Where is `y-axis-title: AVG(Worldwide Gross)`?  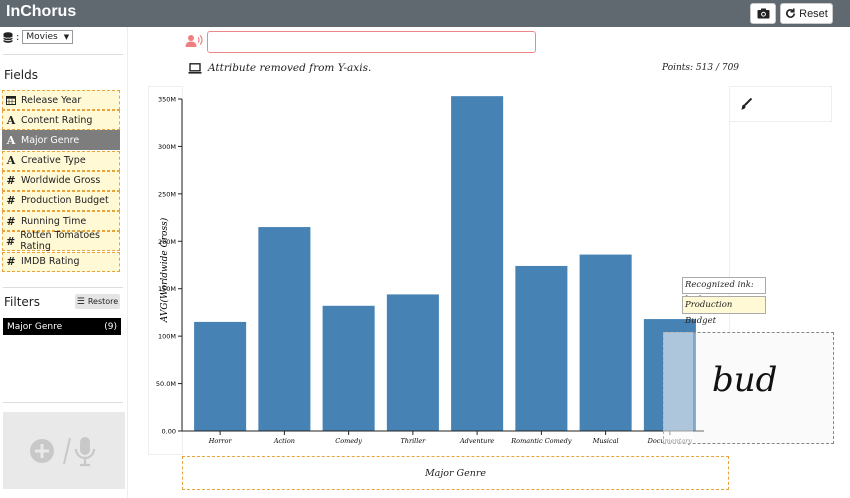
y-axis-title: AVG(Worldwide Gross) is located at coordinates (164, 270).